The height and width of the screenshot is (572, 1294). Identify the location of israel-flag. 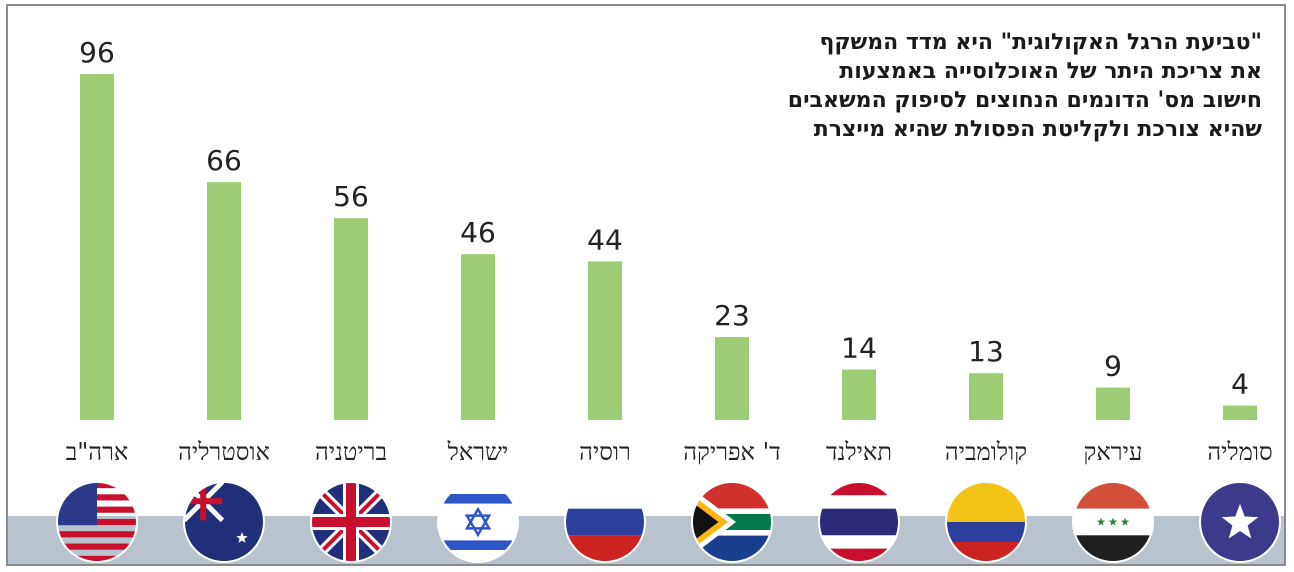
(478, 522).